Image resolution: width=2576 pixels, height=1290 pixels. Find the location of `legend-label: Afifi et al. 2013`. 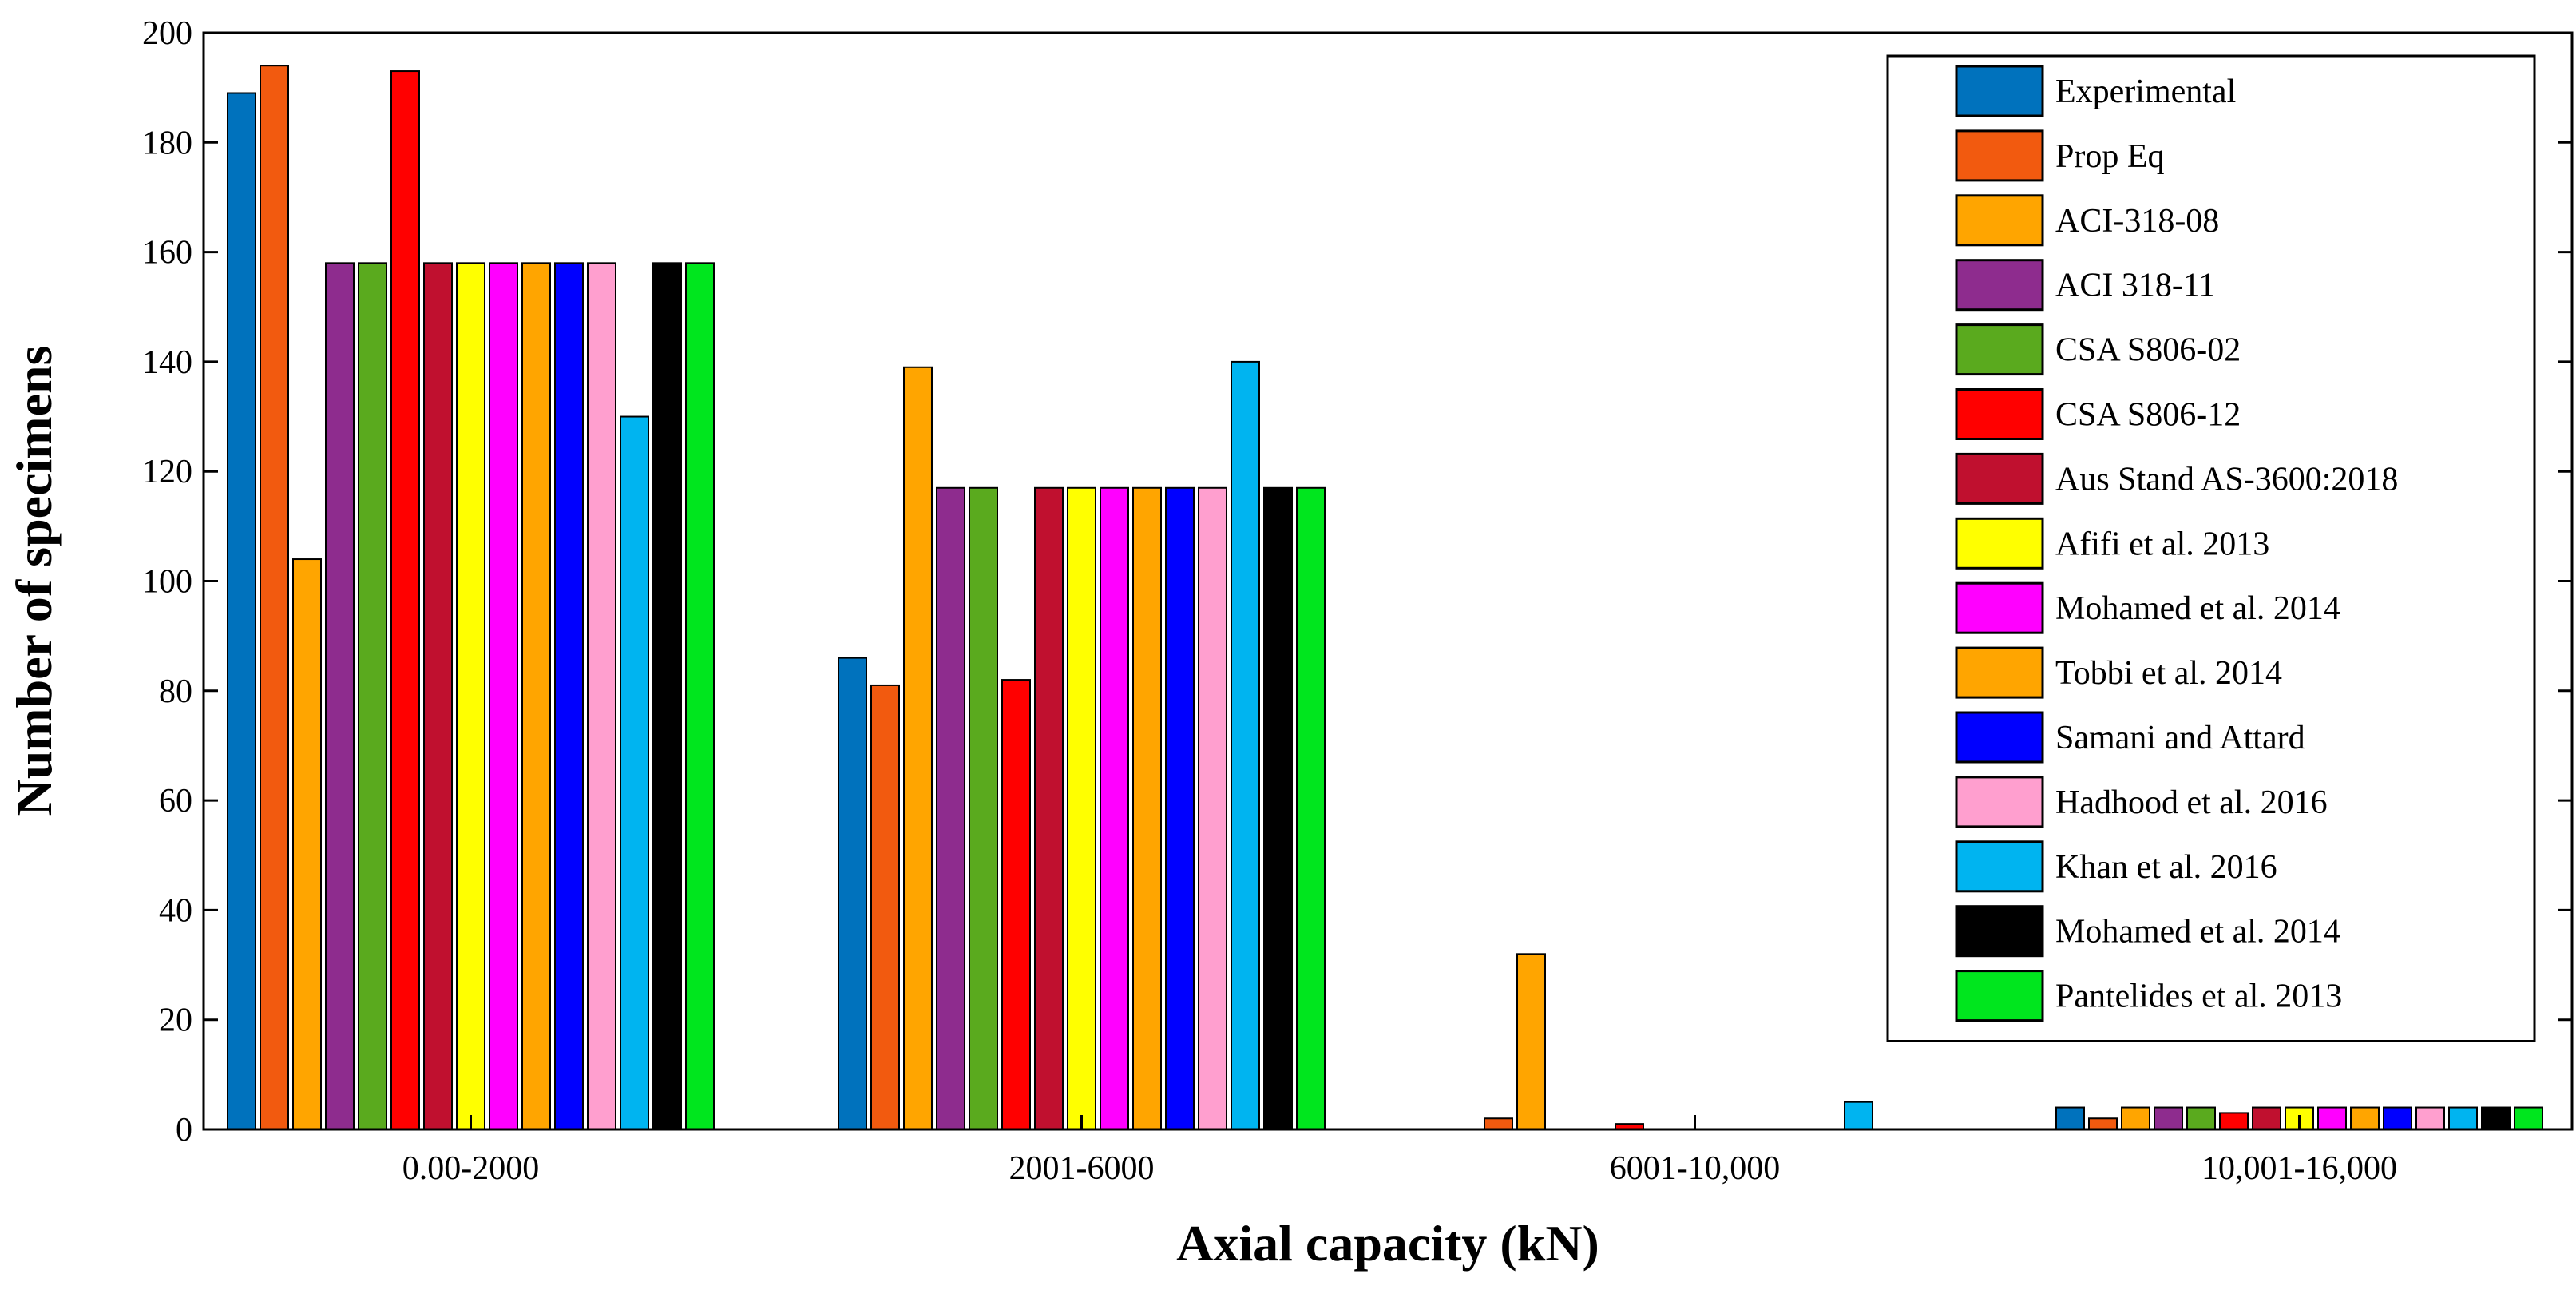

legend-label: Afifi et al. 2013 is located at coordinates (2162, 544).